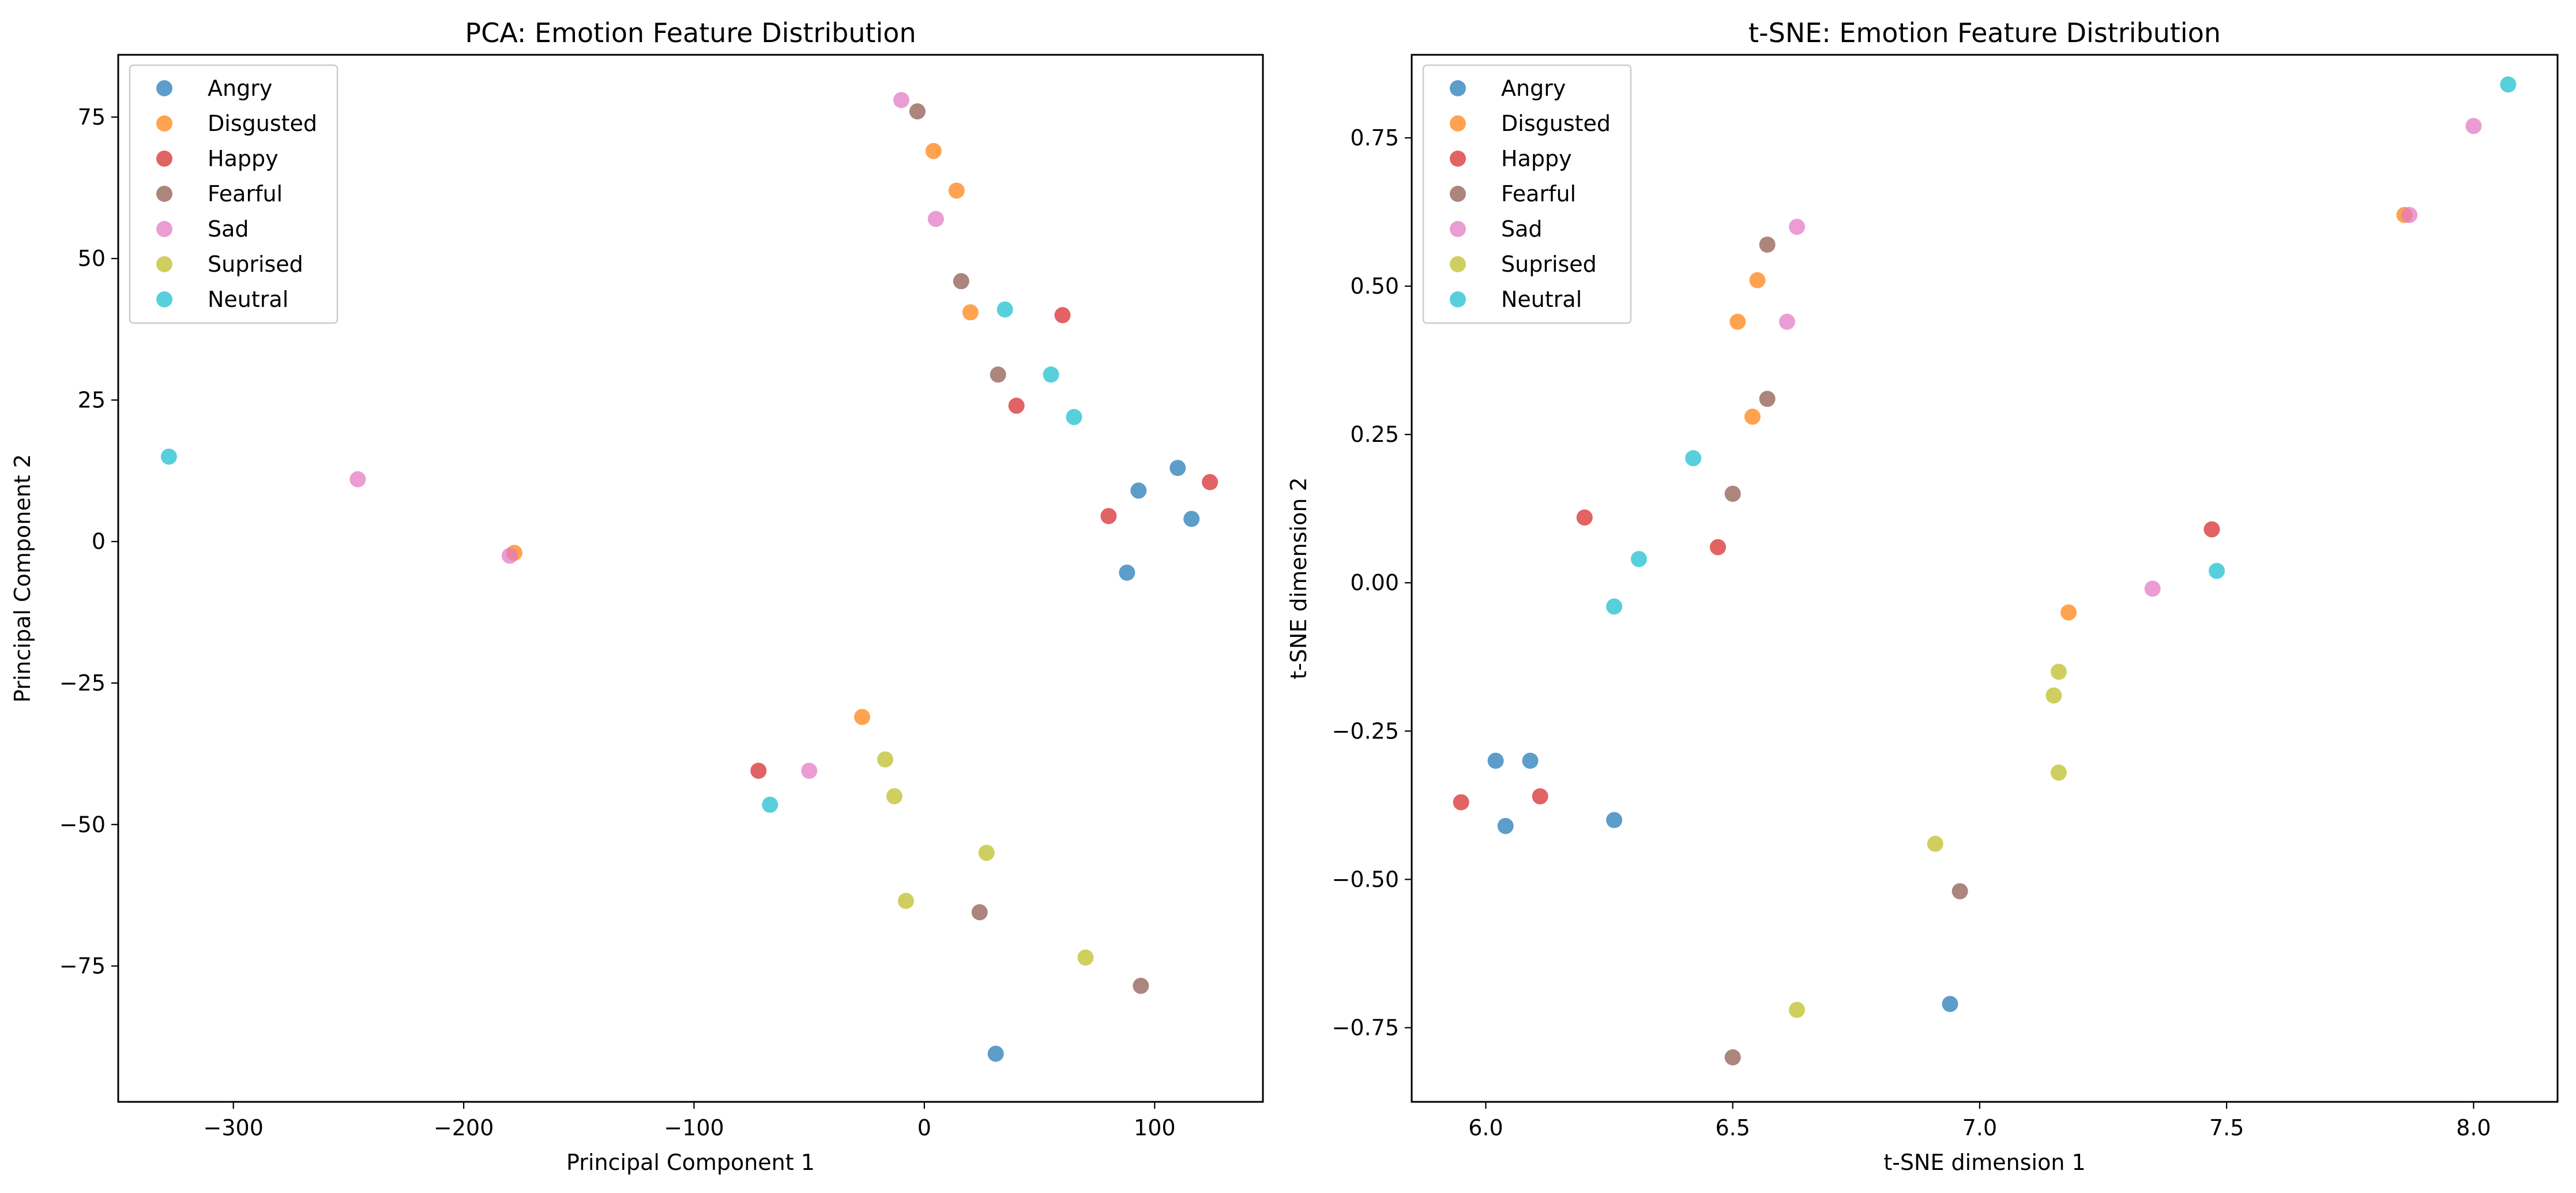 The width and height of the screenshot is (2576, 1193). What do you see at coordinates (1374, 138) in the screenshot?
I see `y-tick-label: 0.75` at bounding box center [1374, 138].